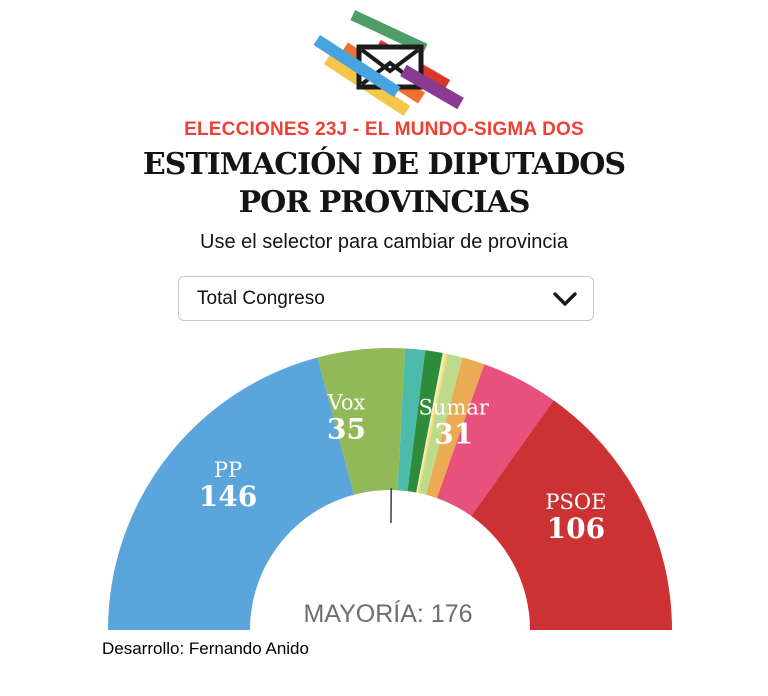 Image resolution: width=768 pixels, height=696 pixels. What do you see at coordinates (575, 517) in the screenshot?
I see `segment-label-psoe: PSOE 106` at bounding box center [575, 517].